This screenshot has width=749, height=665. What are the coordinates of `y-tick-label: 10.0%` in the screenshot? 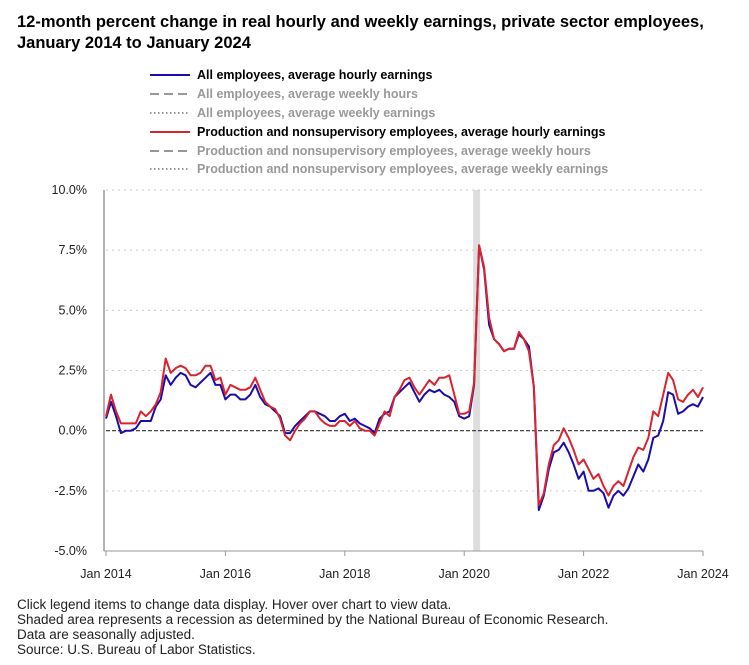 It's located at (69, 190).